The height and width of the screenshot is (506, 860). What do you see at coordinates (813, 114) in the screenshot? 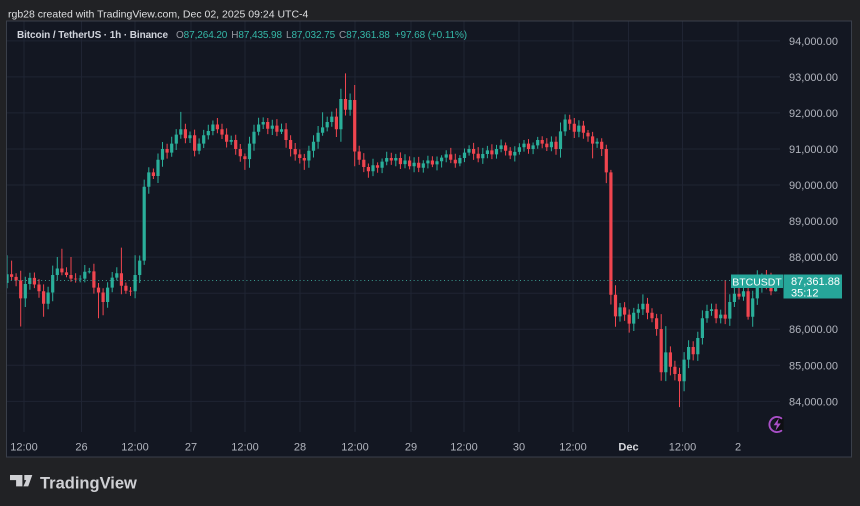
I see `svg-text: 92,000.00` at bounding box center [813, 114].